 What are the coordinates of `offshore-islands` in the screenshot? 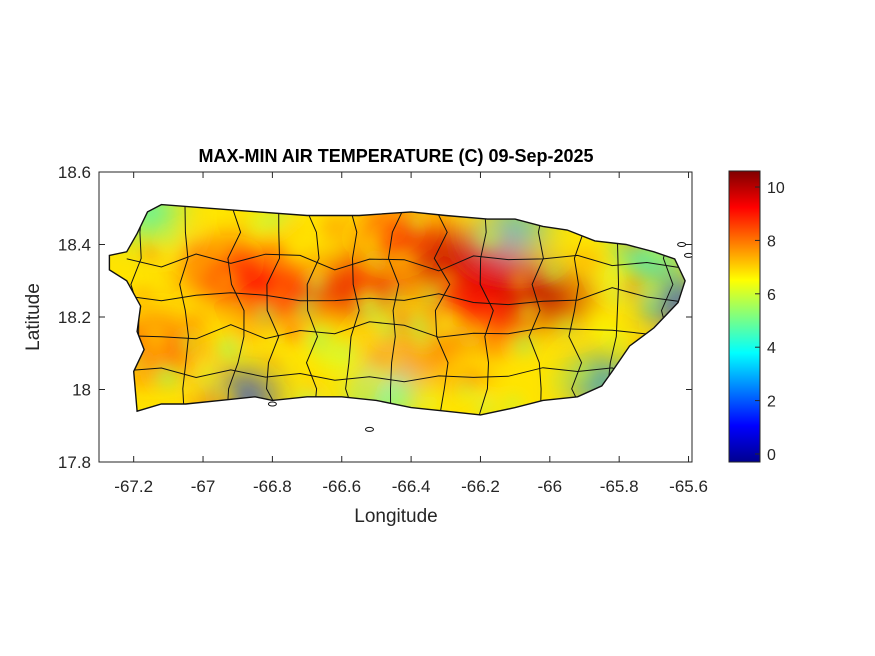 It's located at (479, 337).